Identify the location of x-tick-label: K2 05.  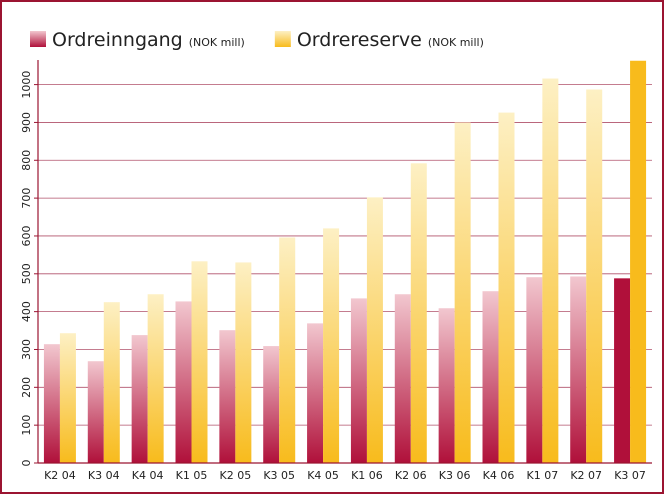
(235, 475).